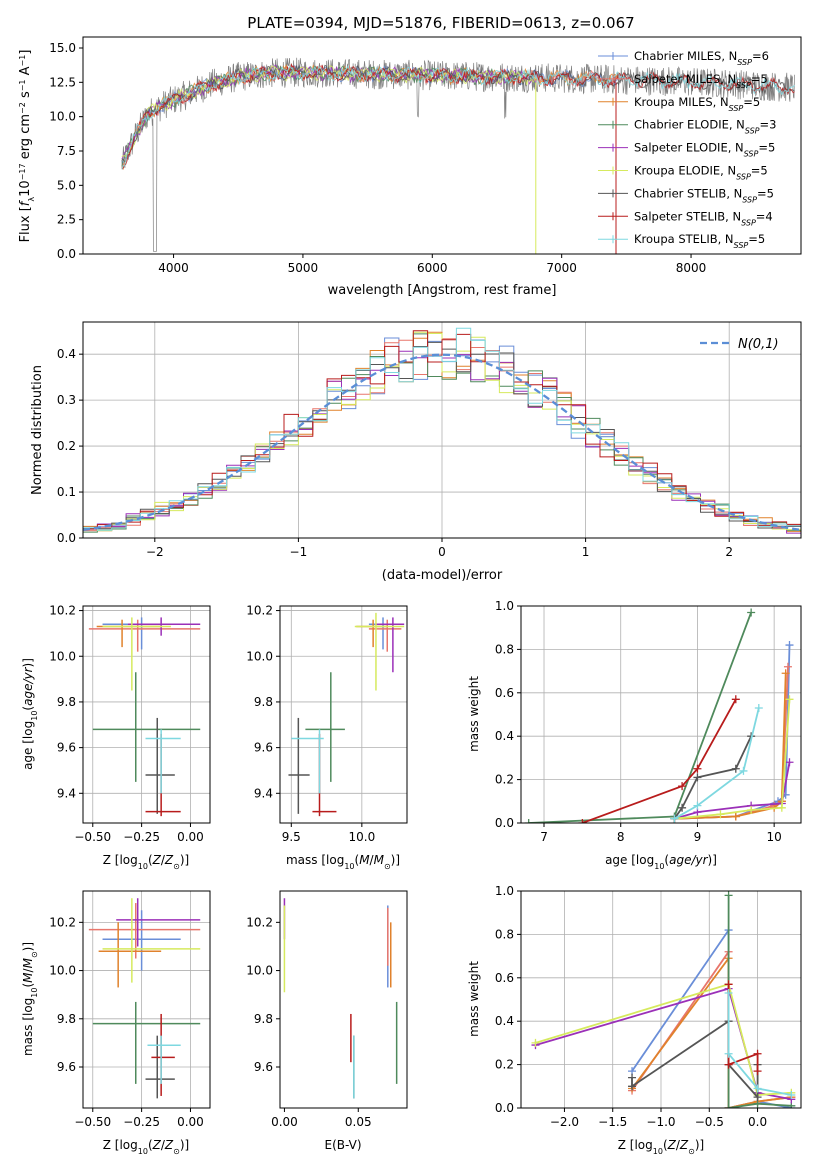 The image size is (819, 1170). What do you see at coordinates (612, 1122) in the screenshot?
I see `x-tick-label: −1.5` at bounding box center [612, 1122].